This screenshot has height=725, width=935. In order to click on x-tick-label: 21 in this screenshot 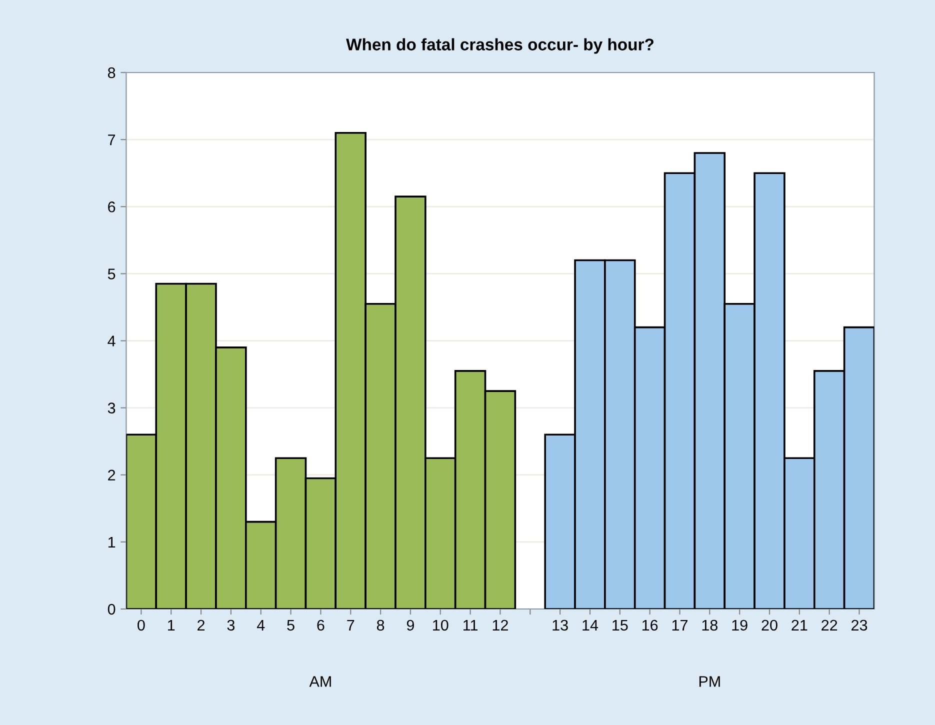, I will do `click(800, 625)`.